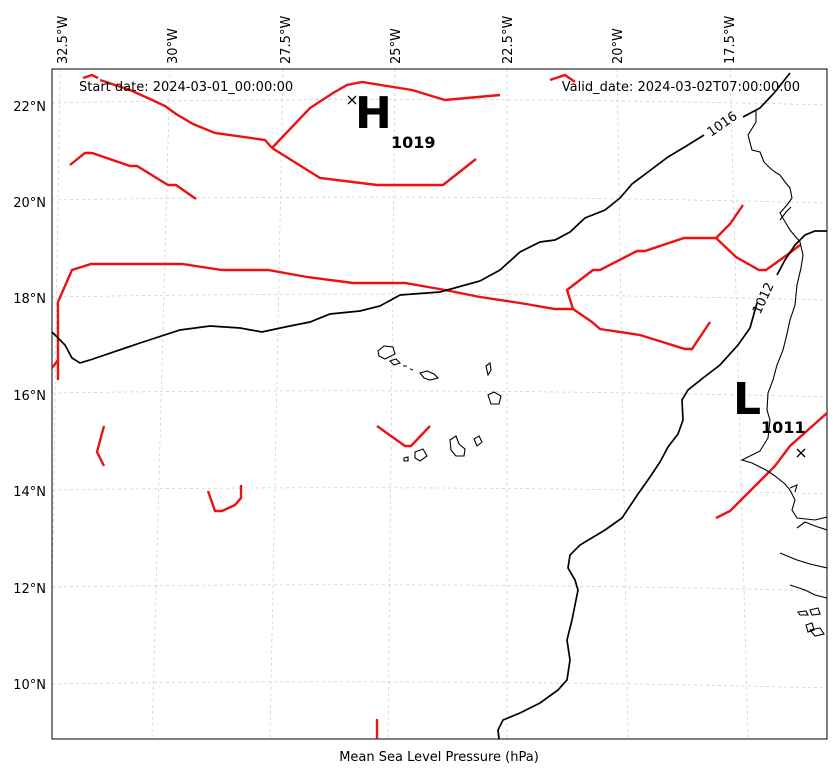 This screenshot has width=837, height=783. I want to click on lat-label: 10°N, so click(29, 685).